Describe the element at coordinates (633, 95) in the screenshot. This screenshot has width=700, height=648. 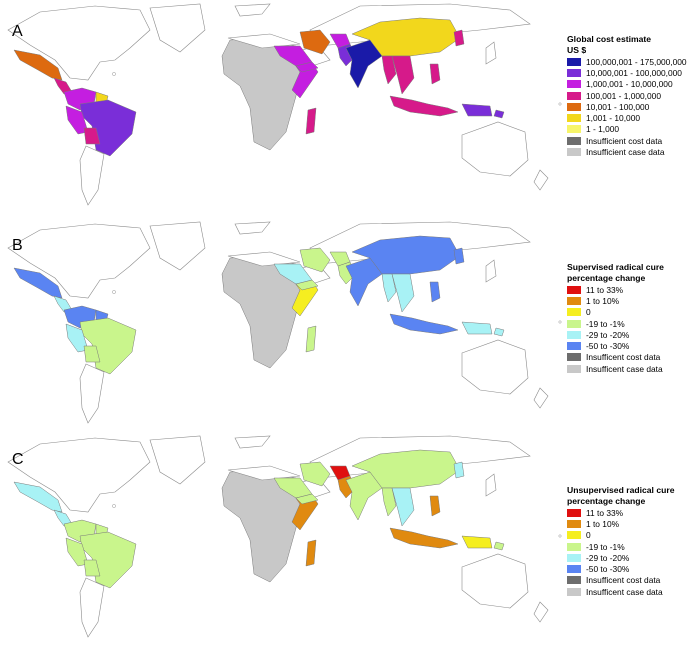
I see `legend-item: 100,001 - 1,000,000` at that location.